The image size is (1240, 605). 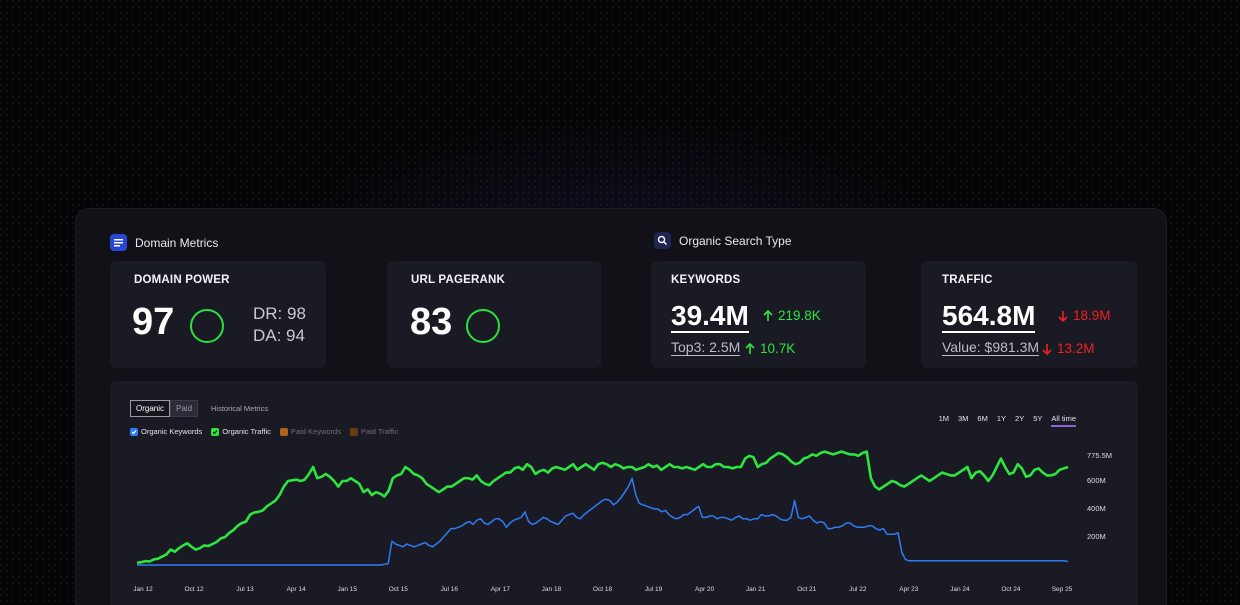 What do you see at coordinates (177, 242) in the screenshot?
I see `domain-metrics-title: Domain Metrics` at bounding box center [177, 242].